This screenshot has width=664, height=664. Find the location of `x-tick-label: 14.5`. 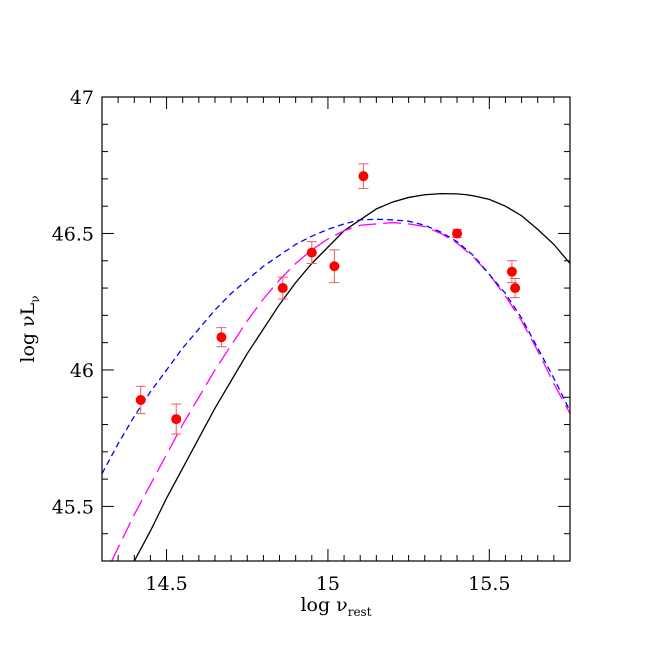

x-tick-label: 14.5 is located at coordinates (166, 584).